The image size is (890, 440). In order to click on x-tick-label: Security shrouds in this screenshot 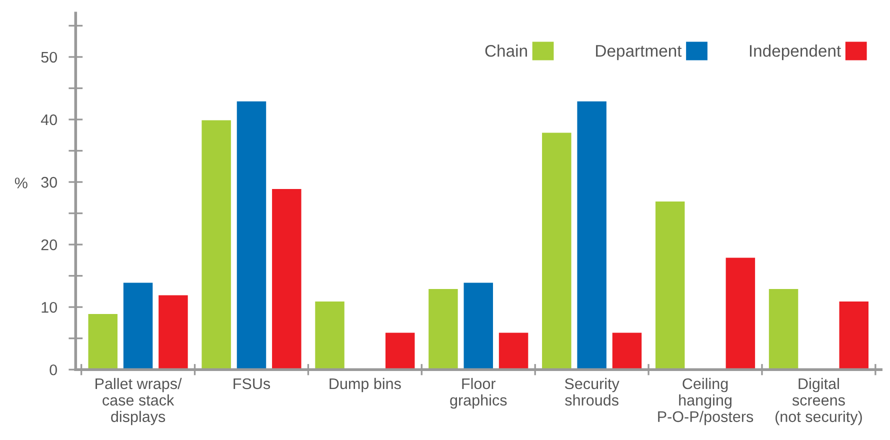, I will do `click(592, 392)`.